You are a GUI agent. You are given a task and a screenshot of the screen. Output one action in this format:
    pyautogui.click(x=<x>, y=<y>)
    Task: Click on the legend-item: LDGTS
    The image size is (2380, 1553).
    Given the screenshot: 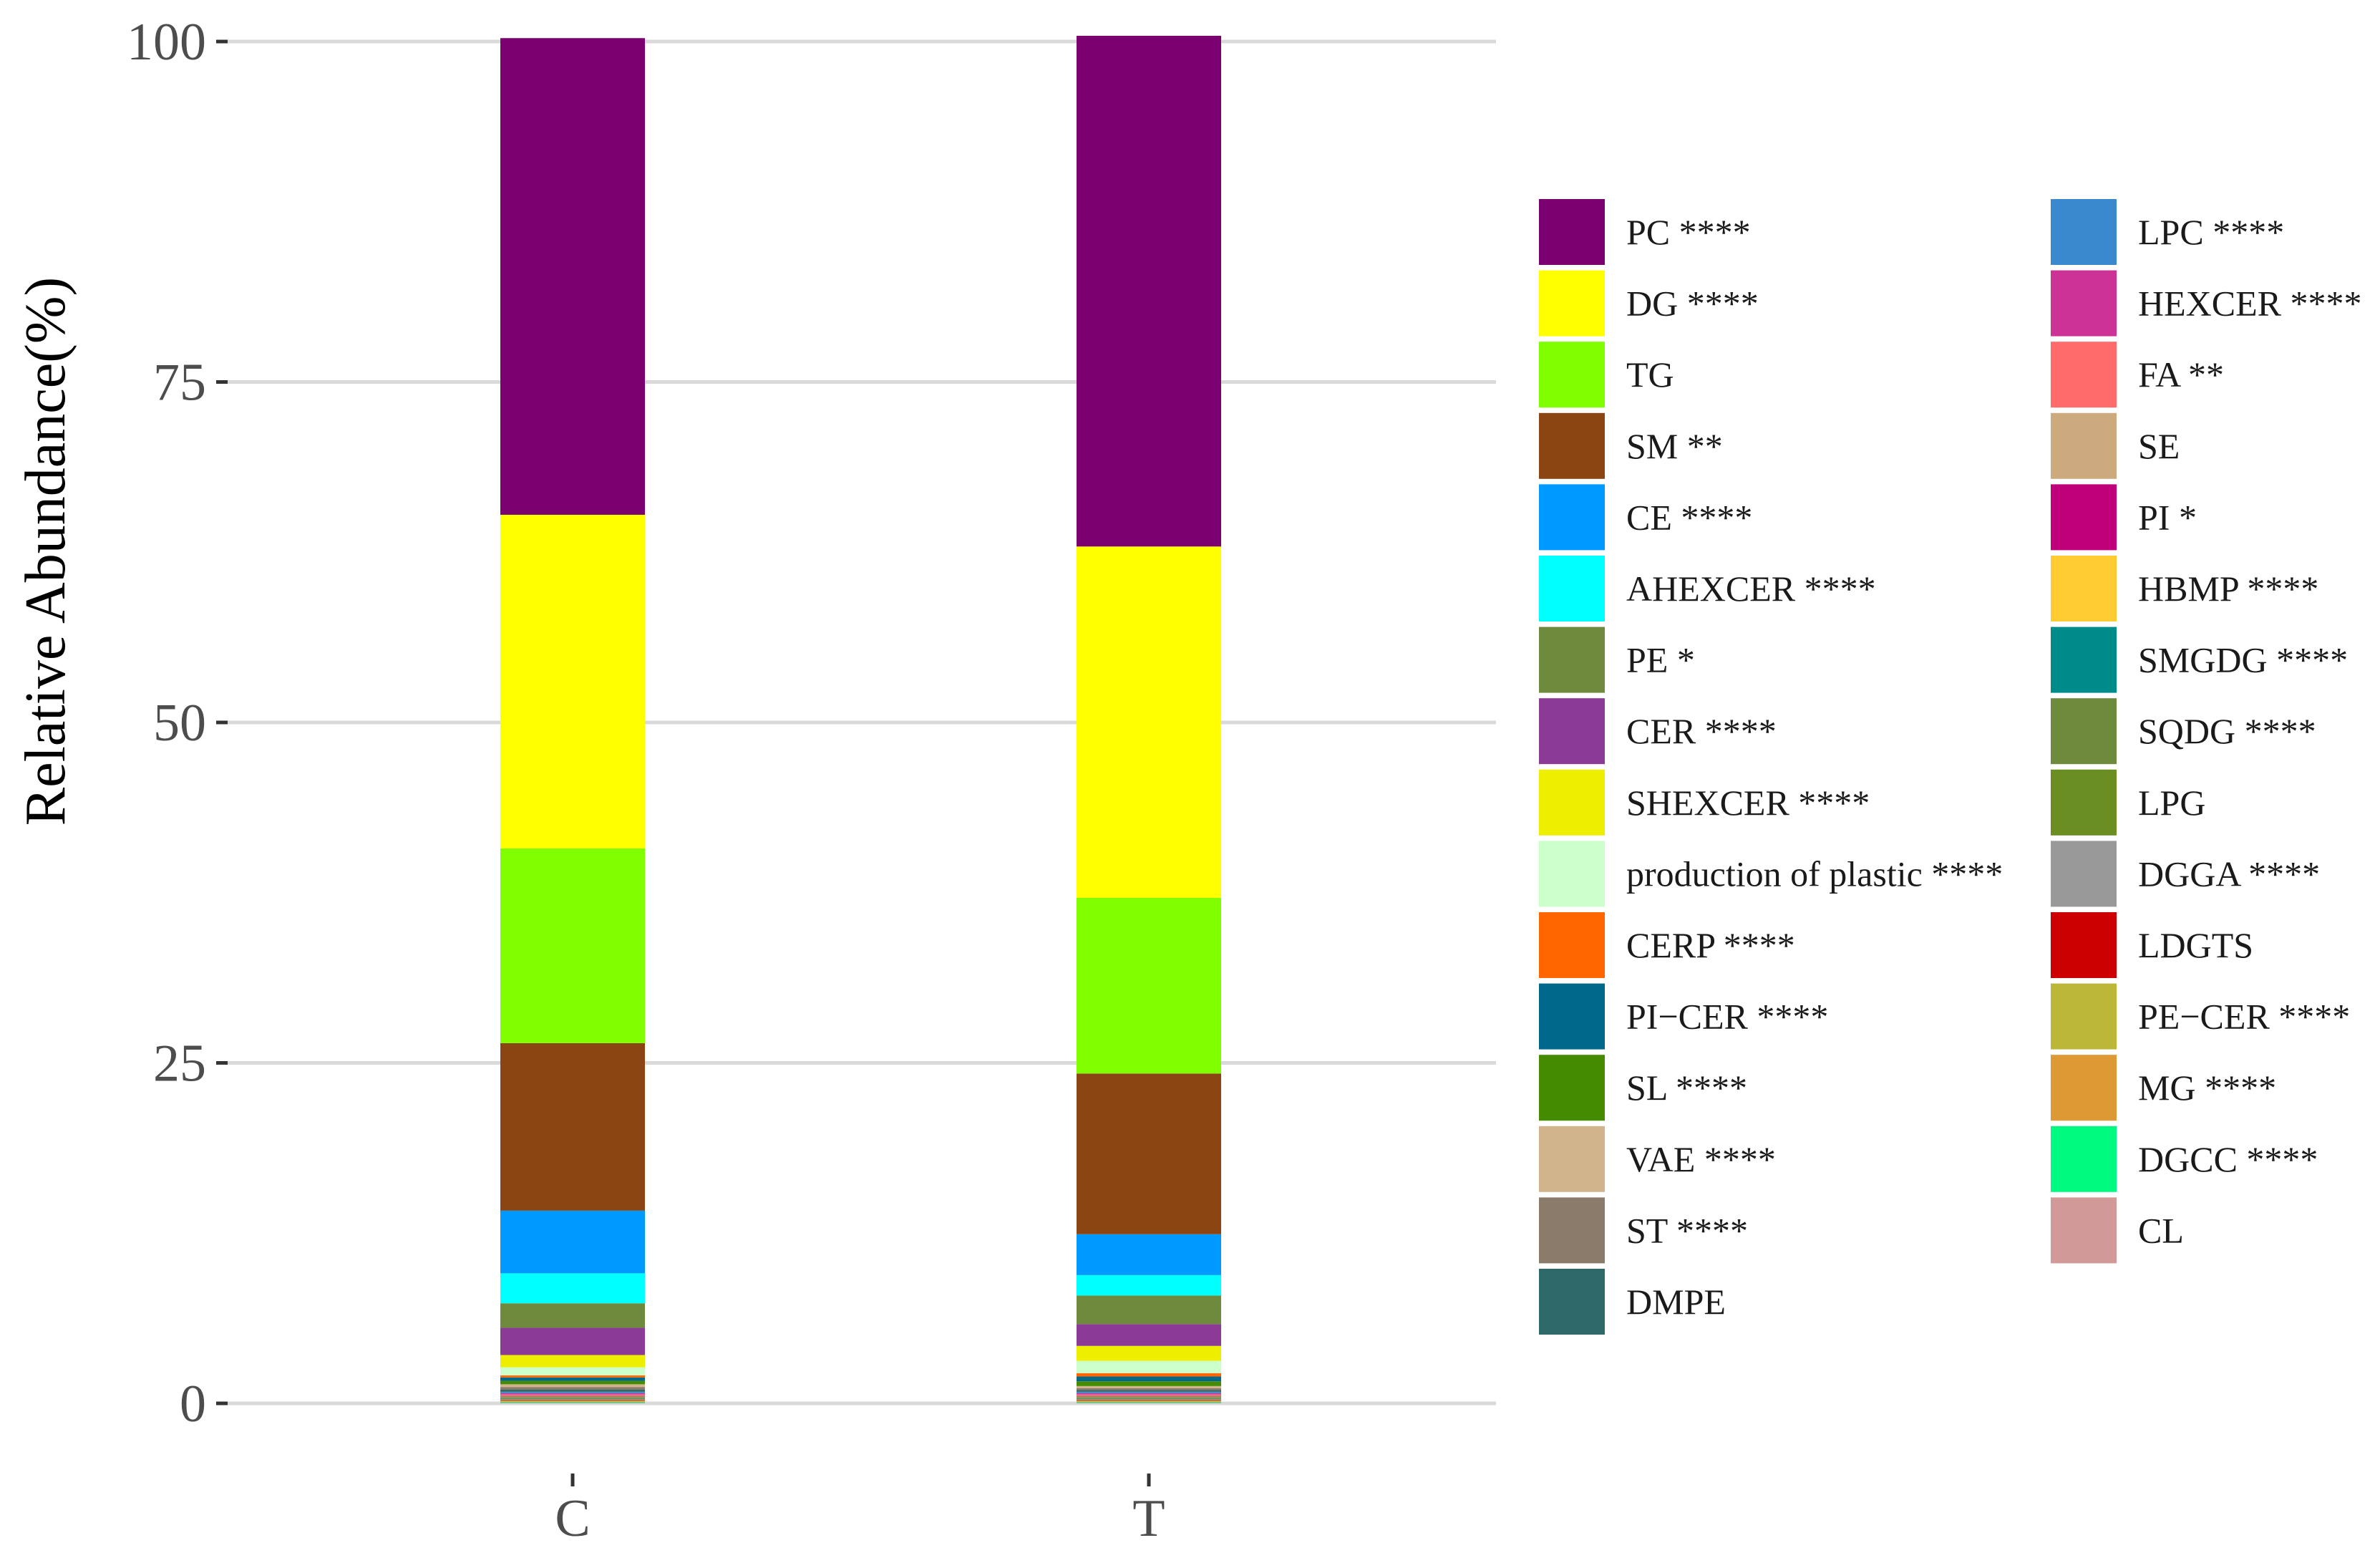 What is the action you would take?
    pyautogui.click(x=2152, y=945)
    